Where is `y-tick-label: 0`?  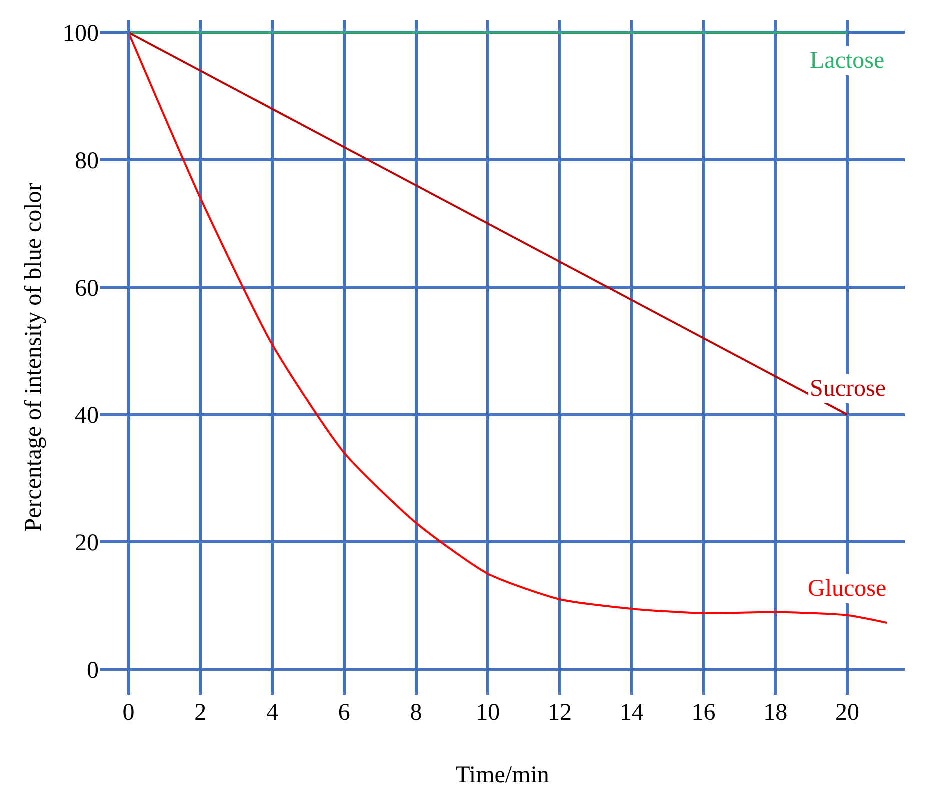
y-tick-label: 0 is located at coordinates (93, 671).